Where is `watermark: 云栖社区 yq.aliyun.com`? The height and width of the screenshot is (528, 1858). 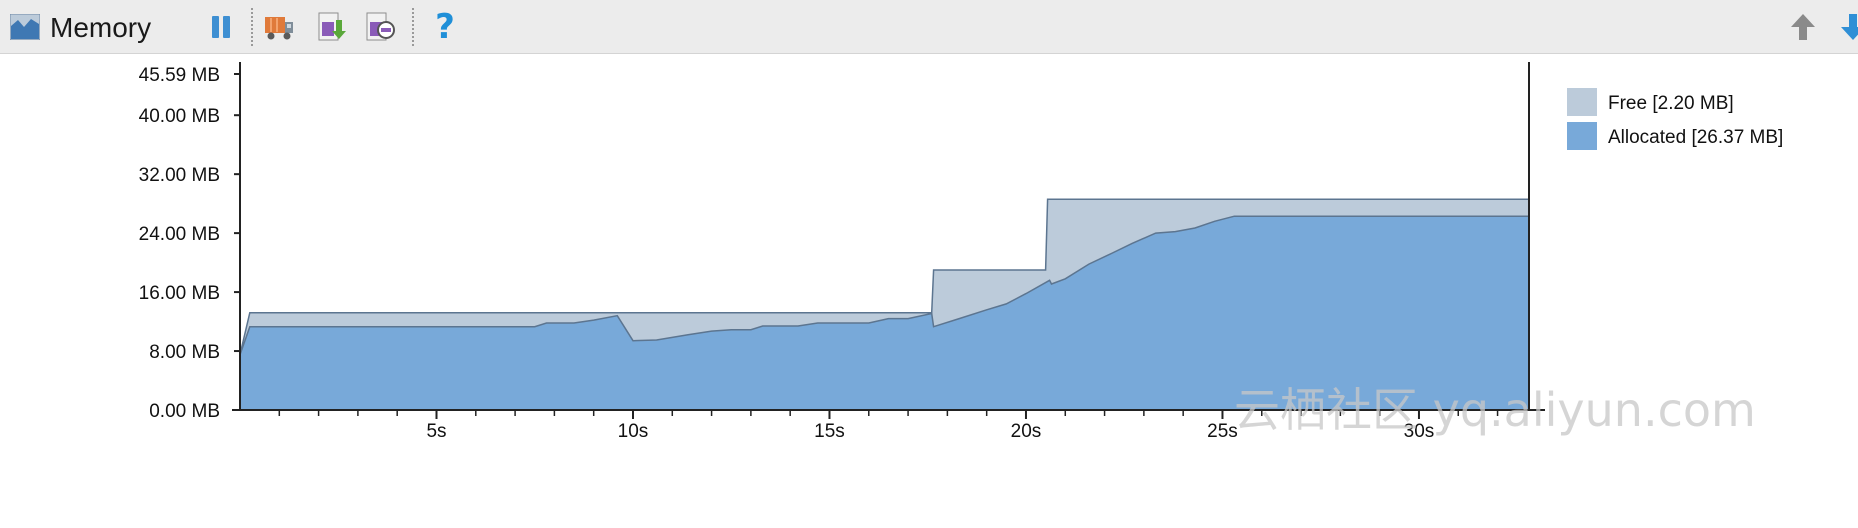
watermark: 云栖社区 yq.aliyun.com is located at coordinates (1495, 410).